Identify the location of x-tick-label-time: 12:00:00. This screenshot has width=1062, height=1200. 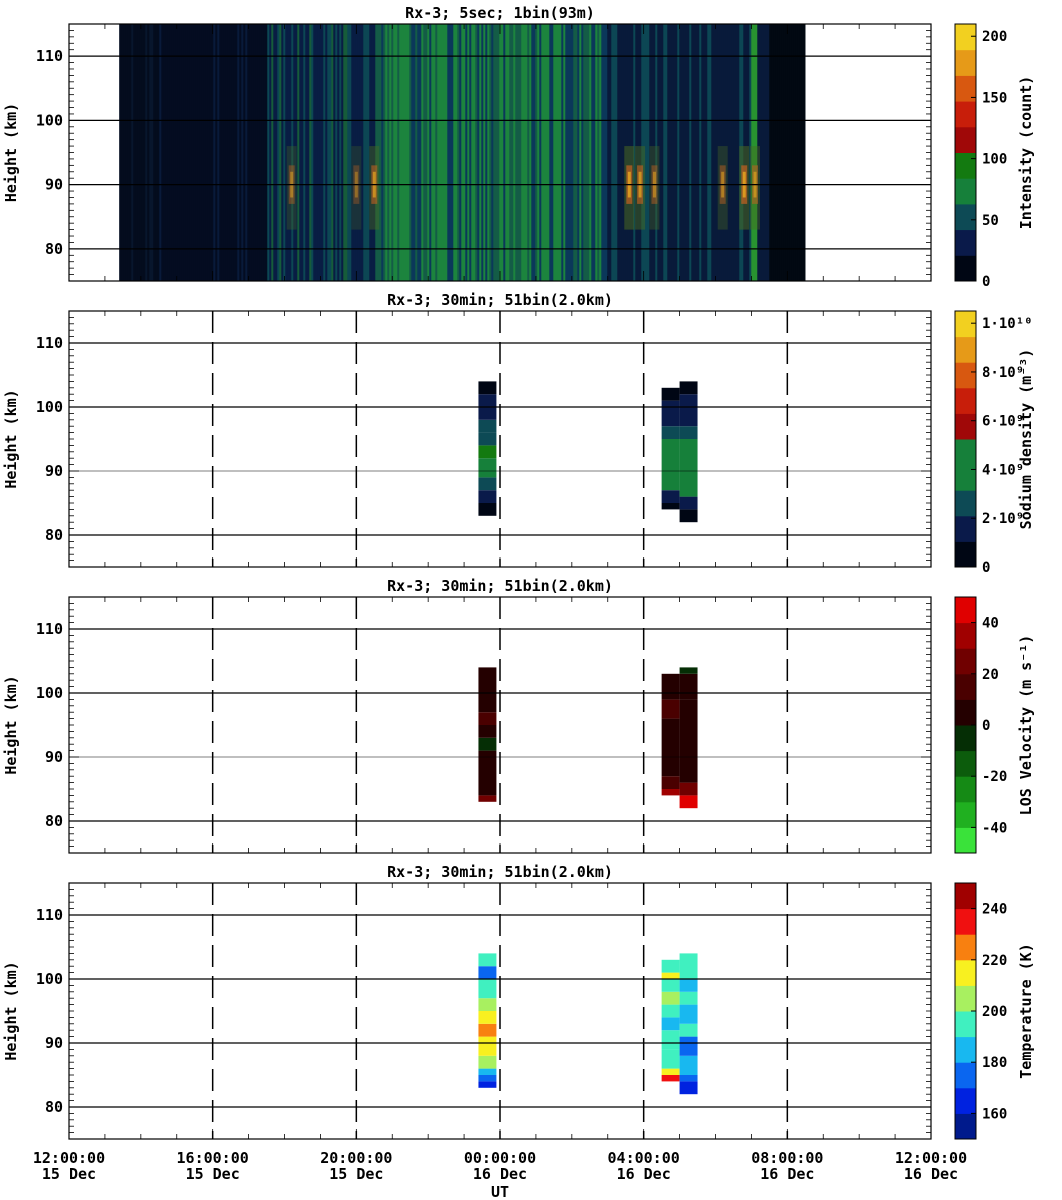
(931, 1158).